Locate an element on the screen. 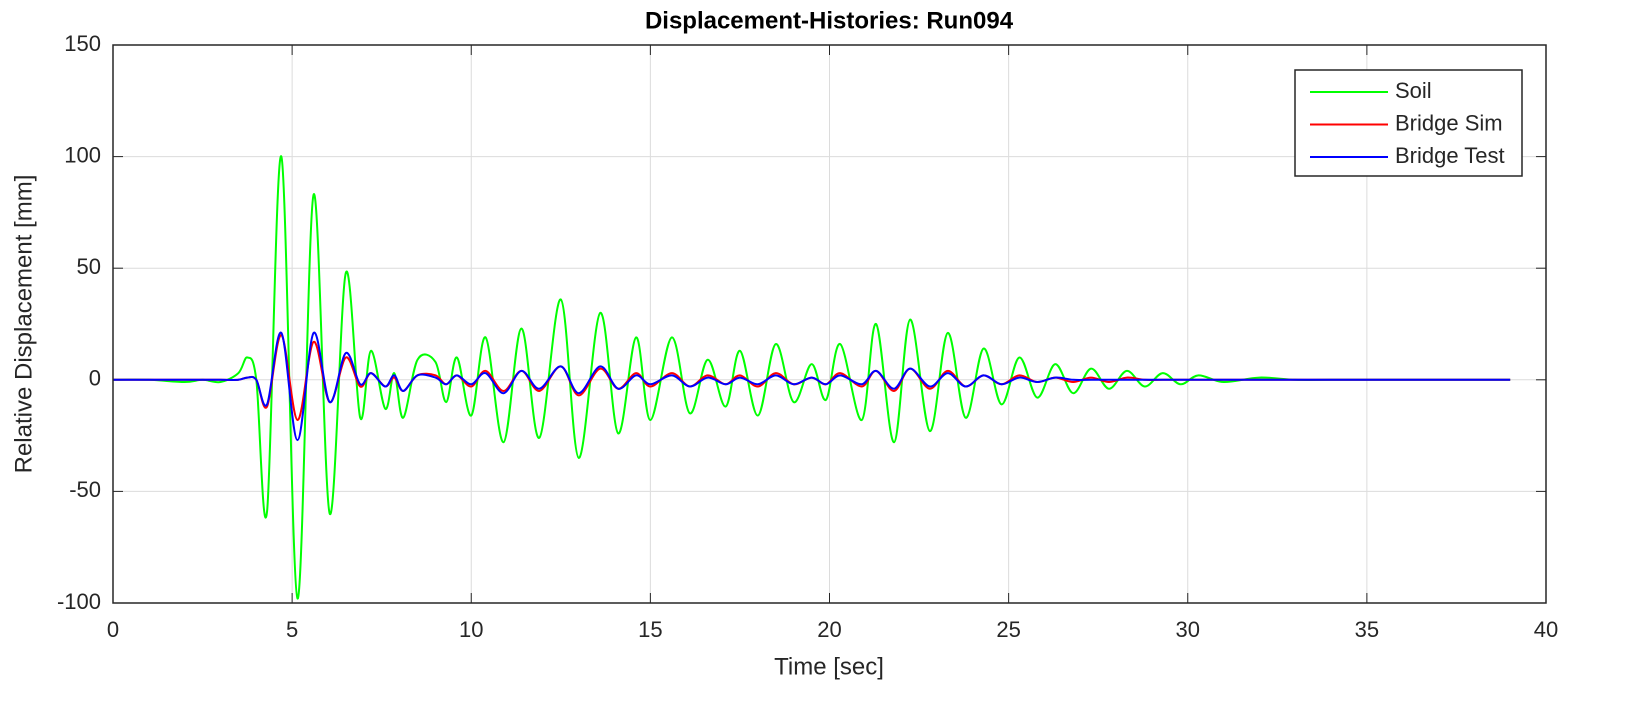 The image size is (1625, 708). x-tick-label: 5 is located at coordinates (292, 629).